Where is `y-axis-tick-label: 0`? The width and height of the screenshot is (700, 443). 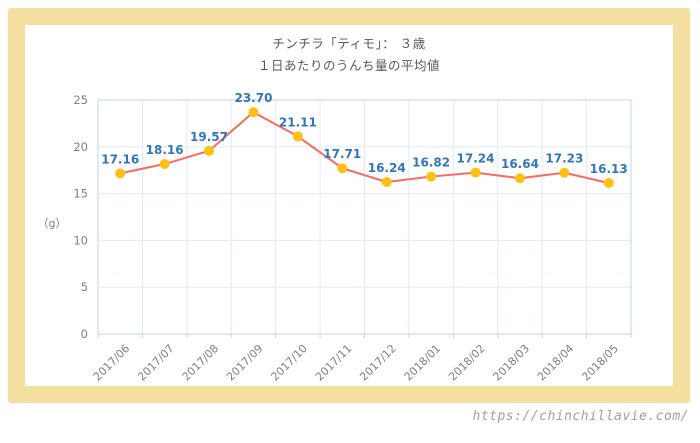
y-axis-tick-label: 0 is located at coordinates (84, 334).